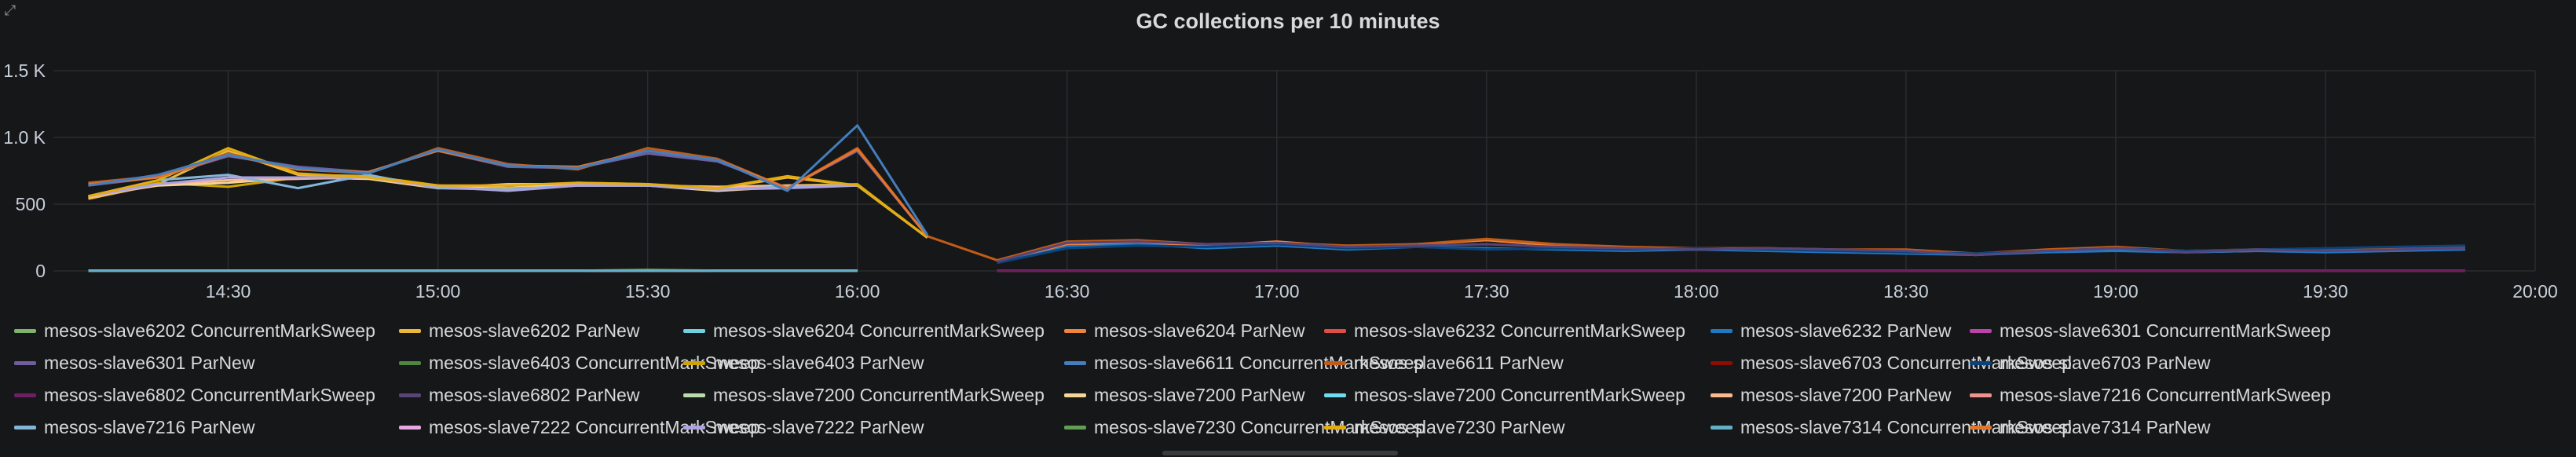 This screenshot has width=2576, height=457. What do you see at coordinates (2166, 330) in the screenshot?
I see `legend-label: mesos-slave6301 ConcurrentMarkSweep` at bounding box center [2166, 330].